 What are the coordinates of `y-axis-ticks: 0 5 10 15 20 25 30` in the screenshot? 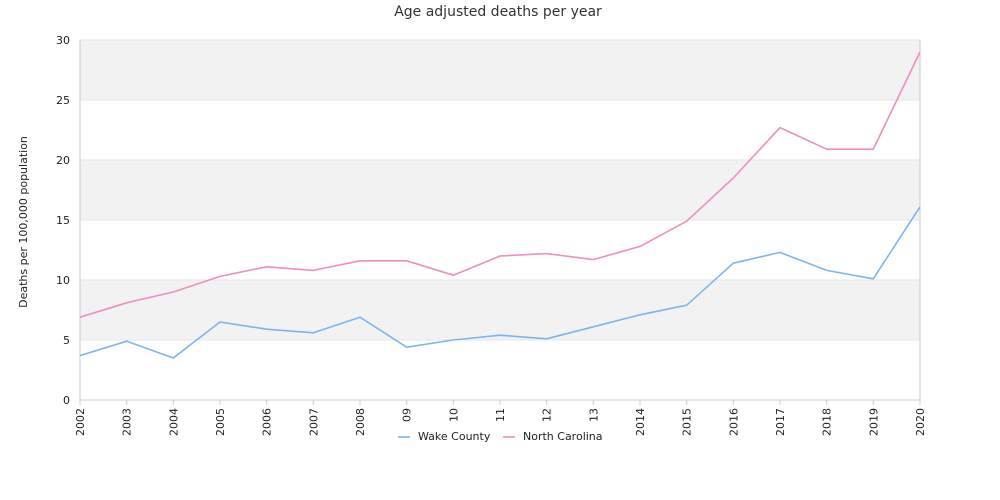 It's located at (63, 220).